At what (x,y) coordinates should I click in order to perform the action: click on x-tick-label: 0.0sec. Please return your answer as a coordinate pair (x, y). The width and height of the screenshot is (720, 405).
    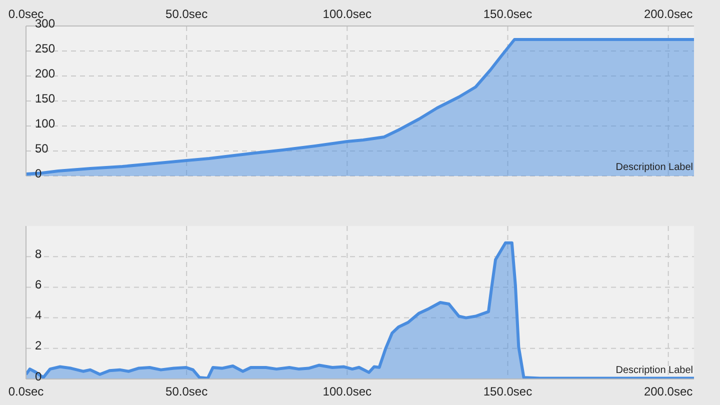
    Looking at the image, I should click on (26, 391).